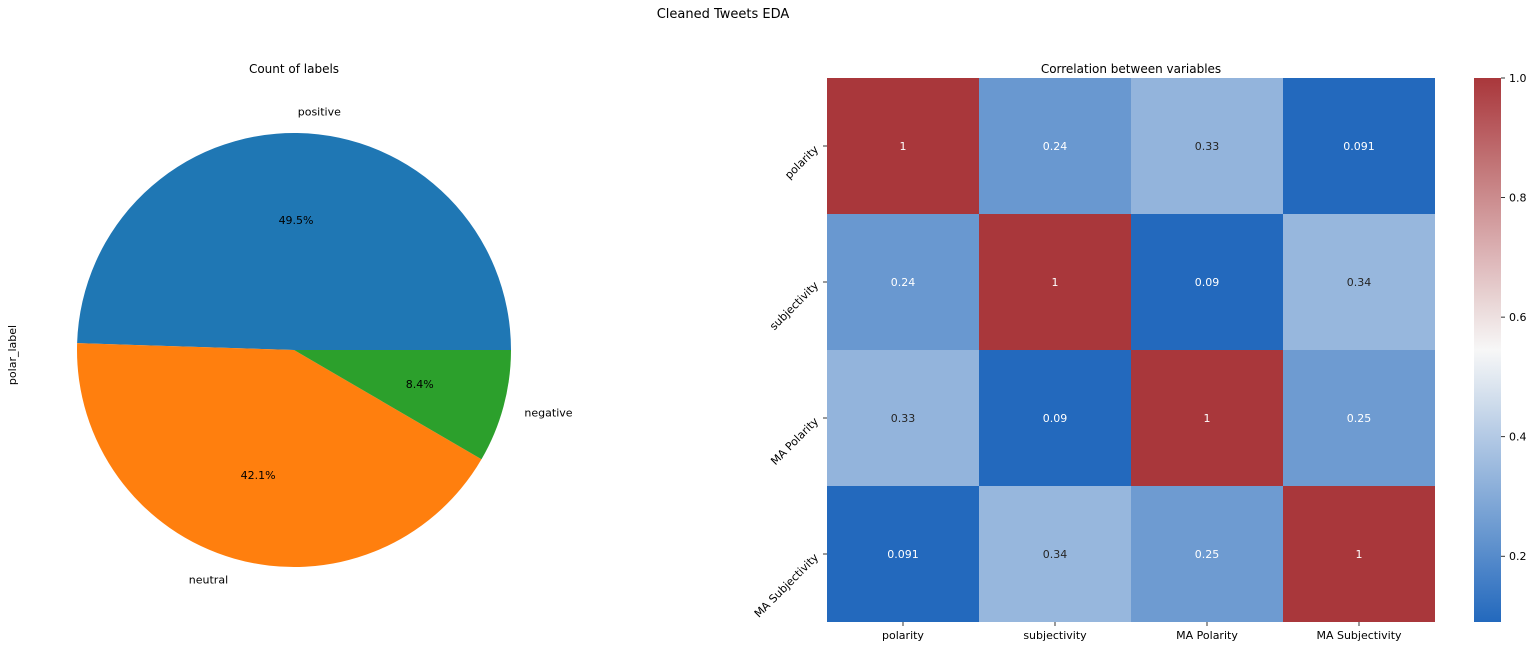 This screenshot has height=646, width=1530. I want to click on heatmap-annot-2-1: 0.09, so click(1055, 418).